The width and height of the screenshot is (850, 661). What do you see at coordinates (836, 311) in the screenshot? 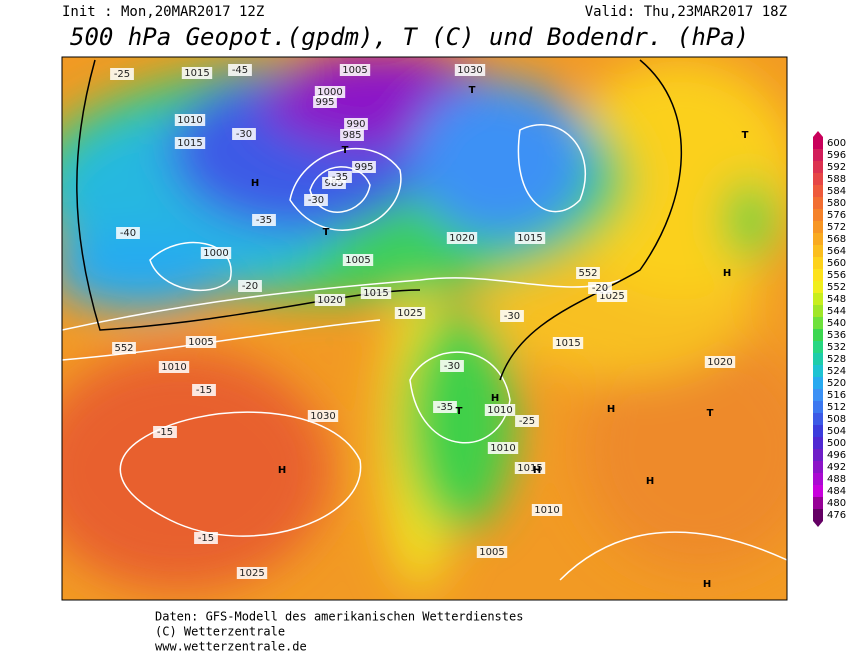
I see `colorbar-label: 544` at bounding box center [836, 311].